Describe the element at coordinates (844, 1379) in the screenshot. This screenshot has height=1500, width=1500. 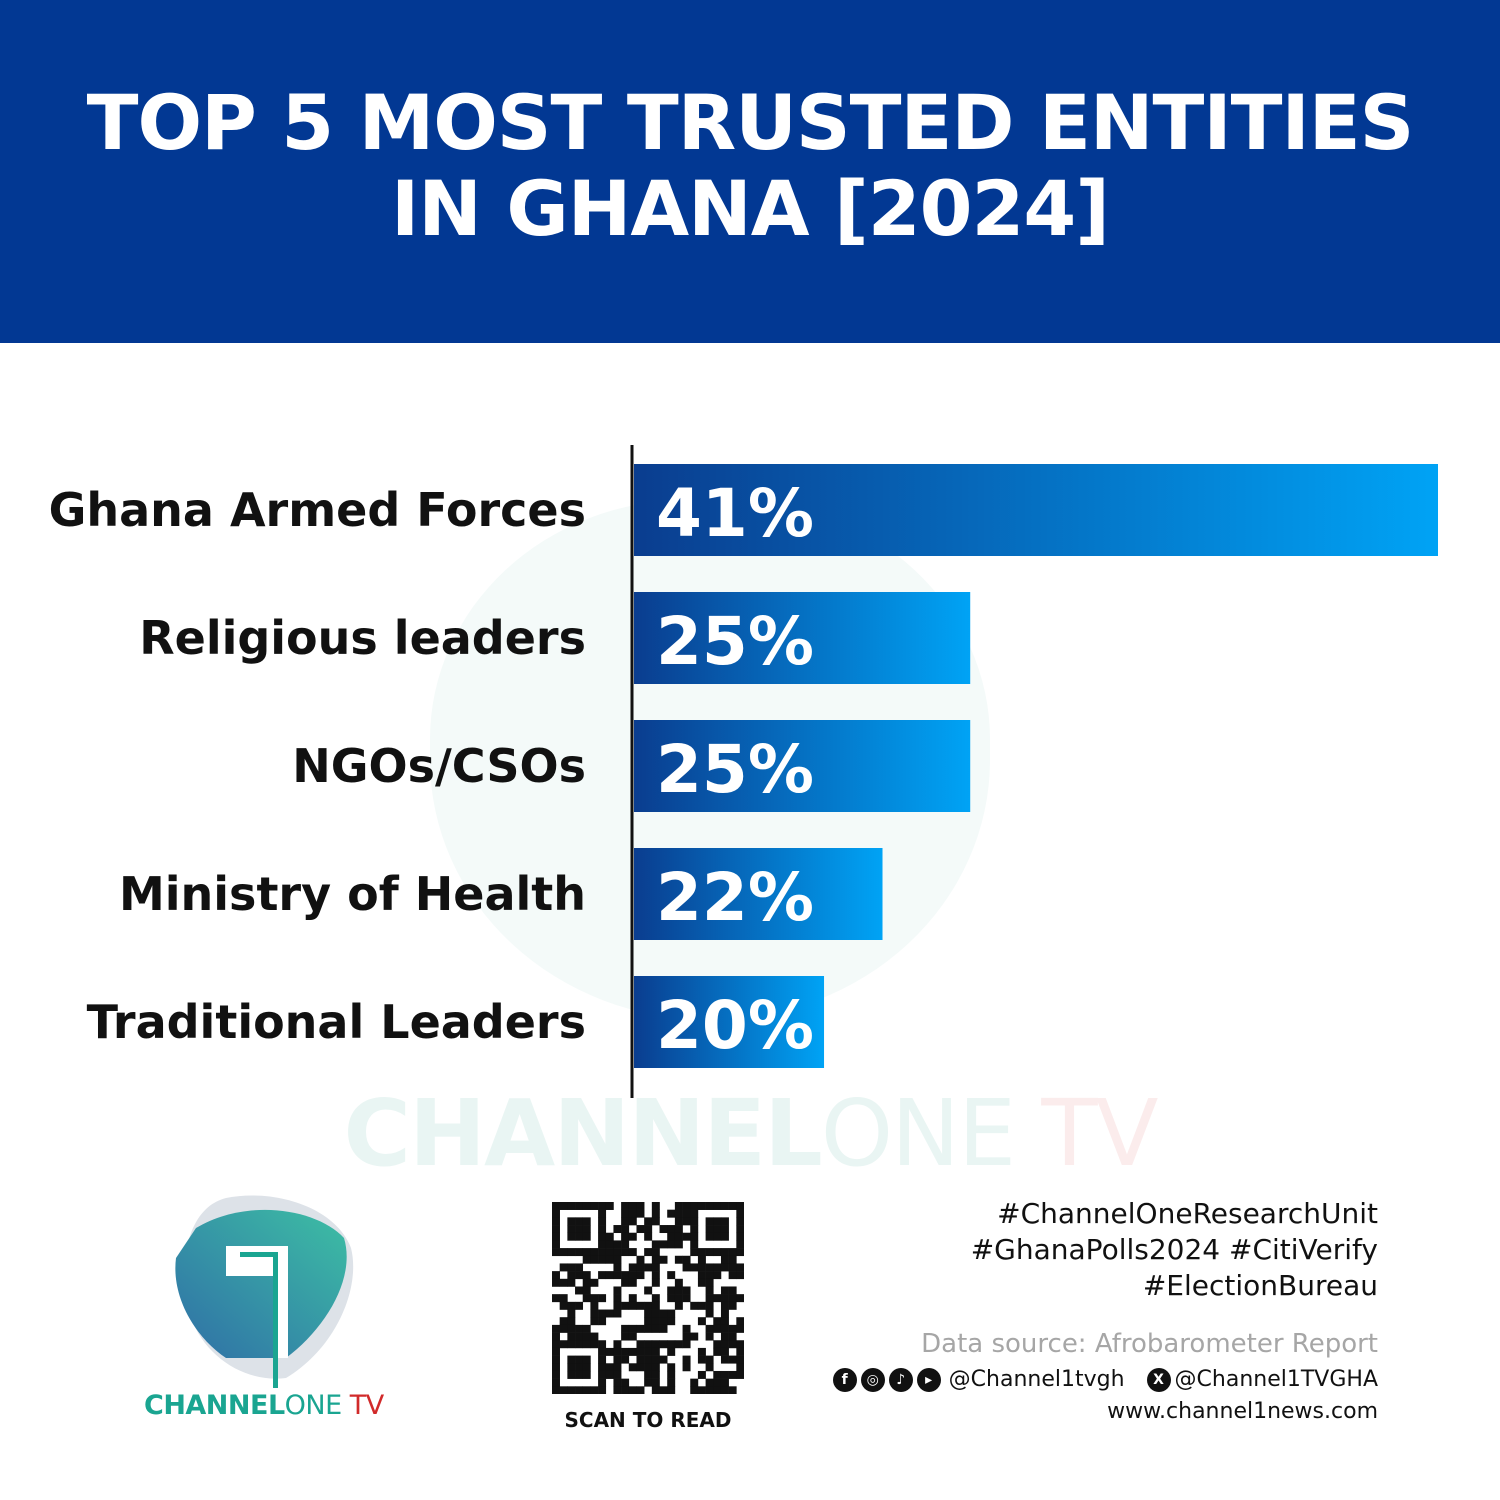
I see `facebook-icon: f` at that location.